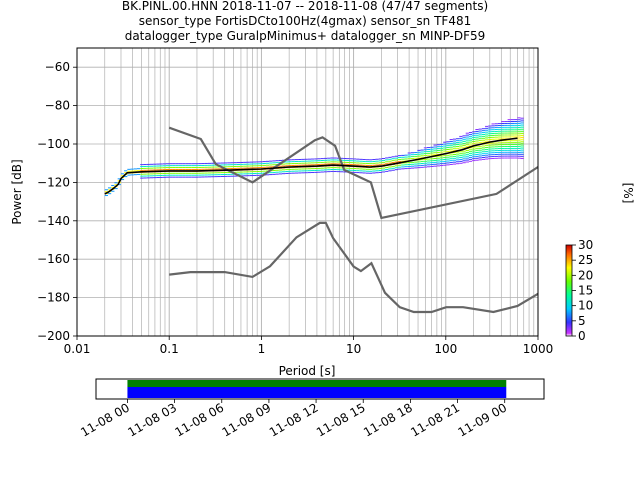 This screenshot has height=480, width=640. I want to click on mean-psd-line, so click(311, 166).